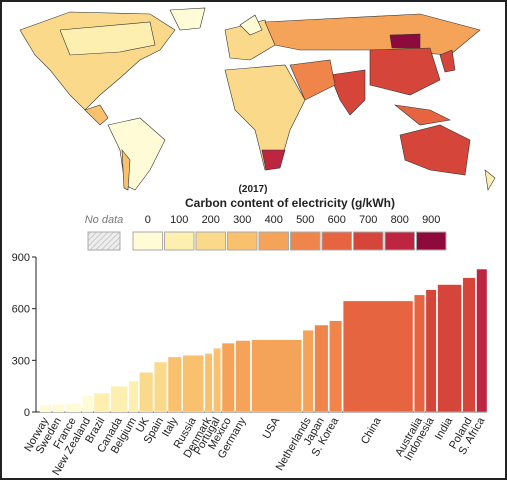 The image size is (507, 480). I want to click on legend-label: 400, so click(274, 220).